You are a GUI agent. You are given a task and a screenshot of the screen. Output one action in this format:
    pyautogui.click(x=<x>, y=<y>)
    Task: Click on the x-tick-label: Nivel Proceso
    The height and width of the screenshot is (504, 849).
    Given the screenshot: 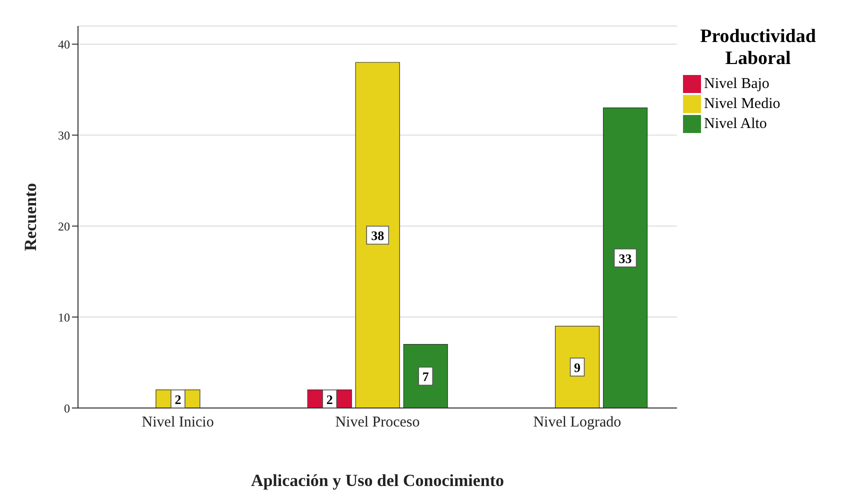 What is the action you would take?
    pyautogui.click(x=377, y=422)
    